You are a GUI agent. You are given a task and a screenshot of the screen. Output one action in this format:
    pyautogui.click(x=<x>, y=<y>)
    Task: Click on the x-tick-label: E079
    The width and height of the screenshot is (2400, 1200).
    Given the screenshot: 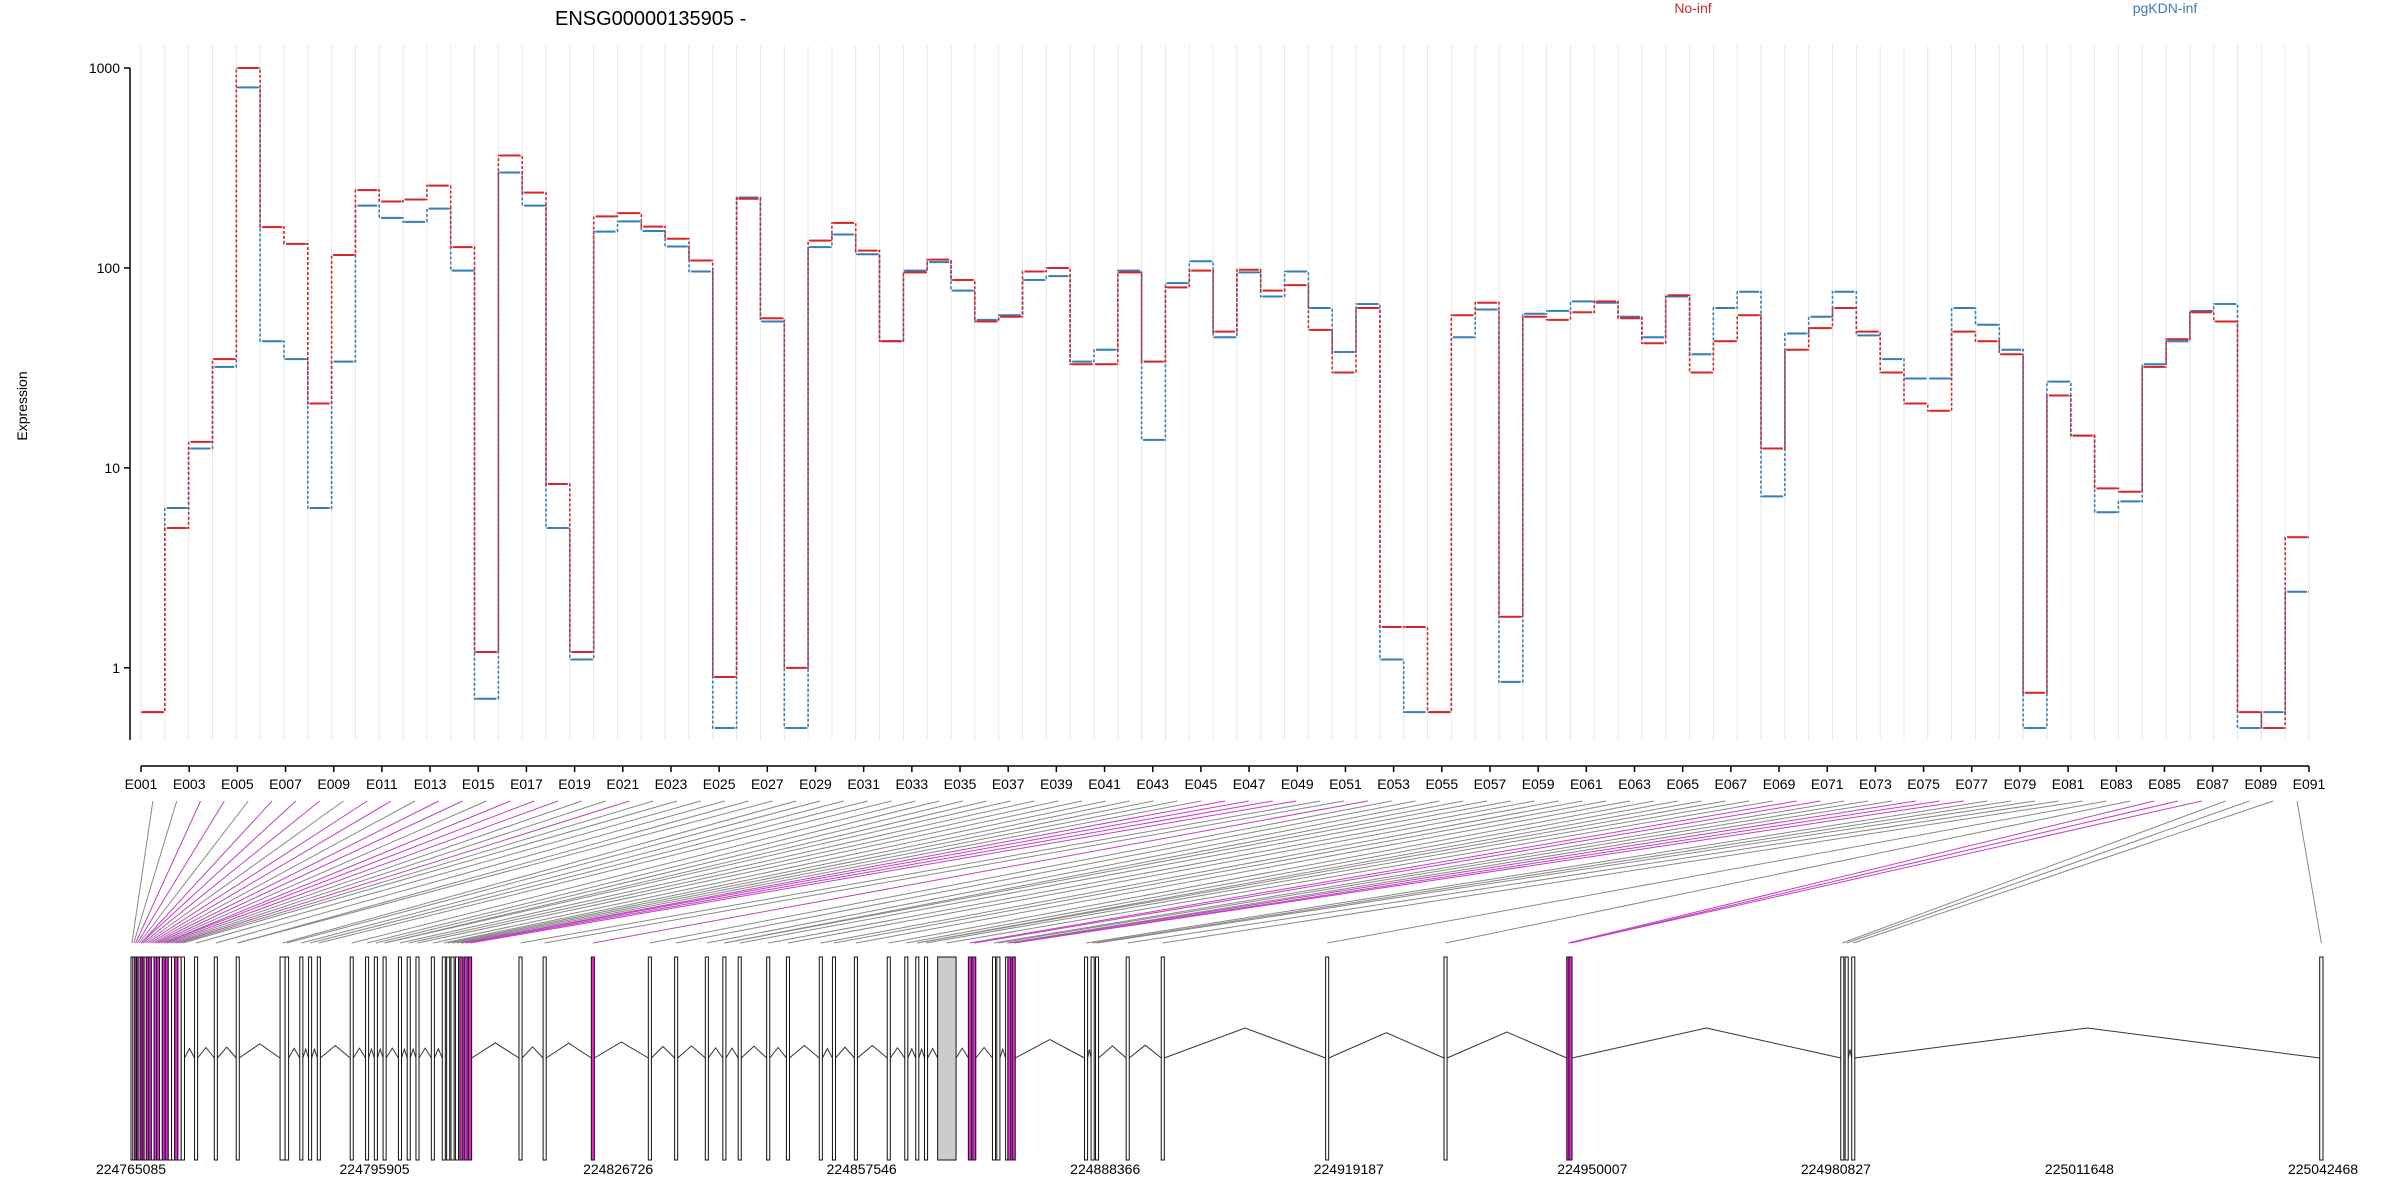 What is the action you would take?
    pyautogui.click(x=2020, y=784)
    